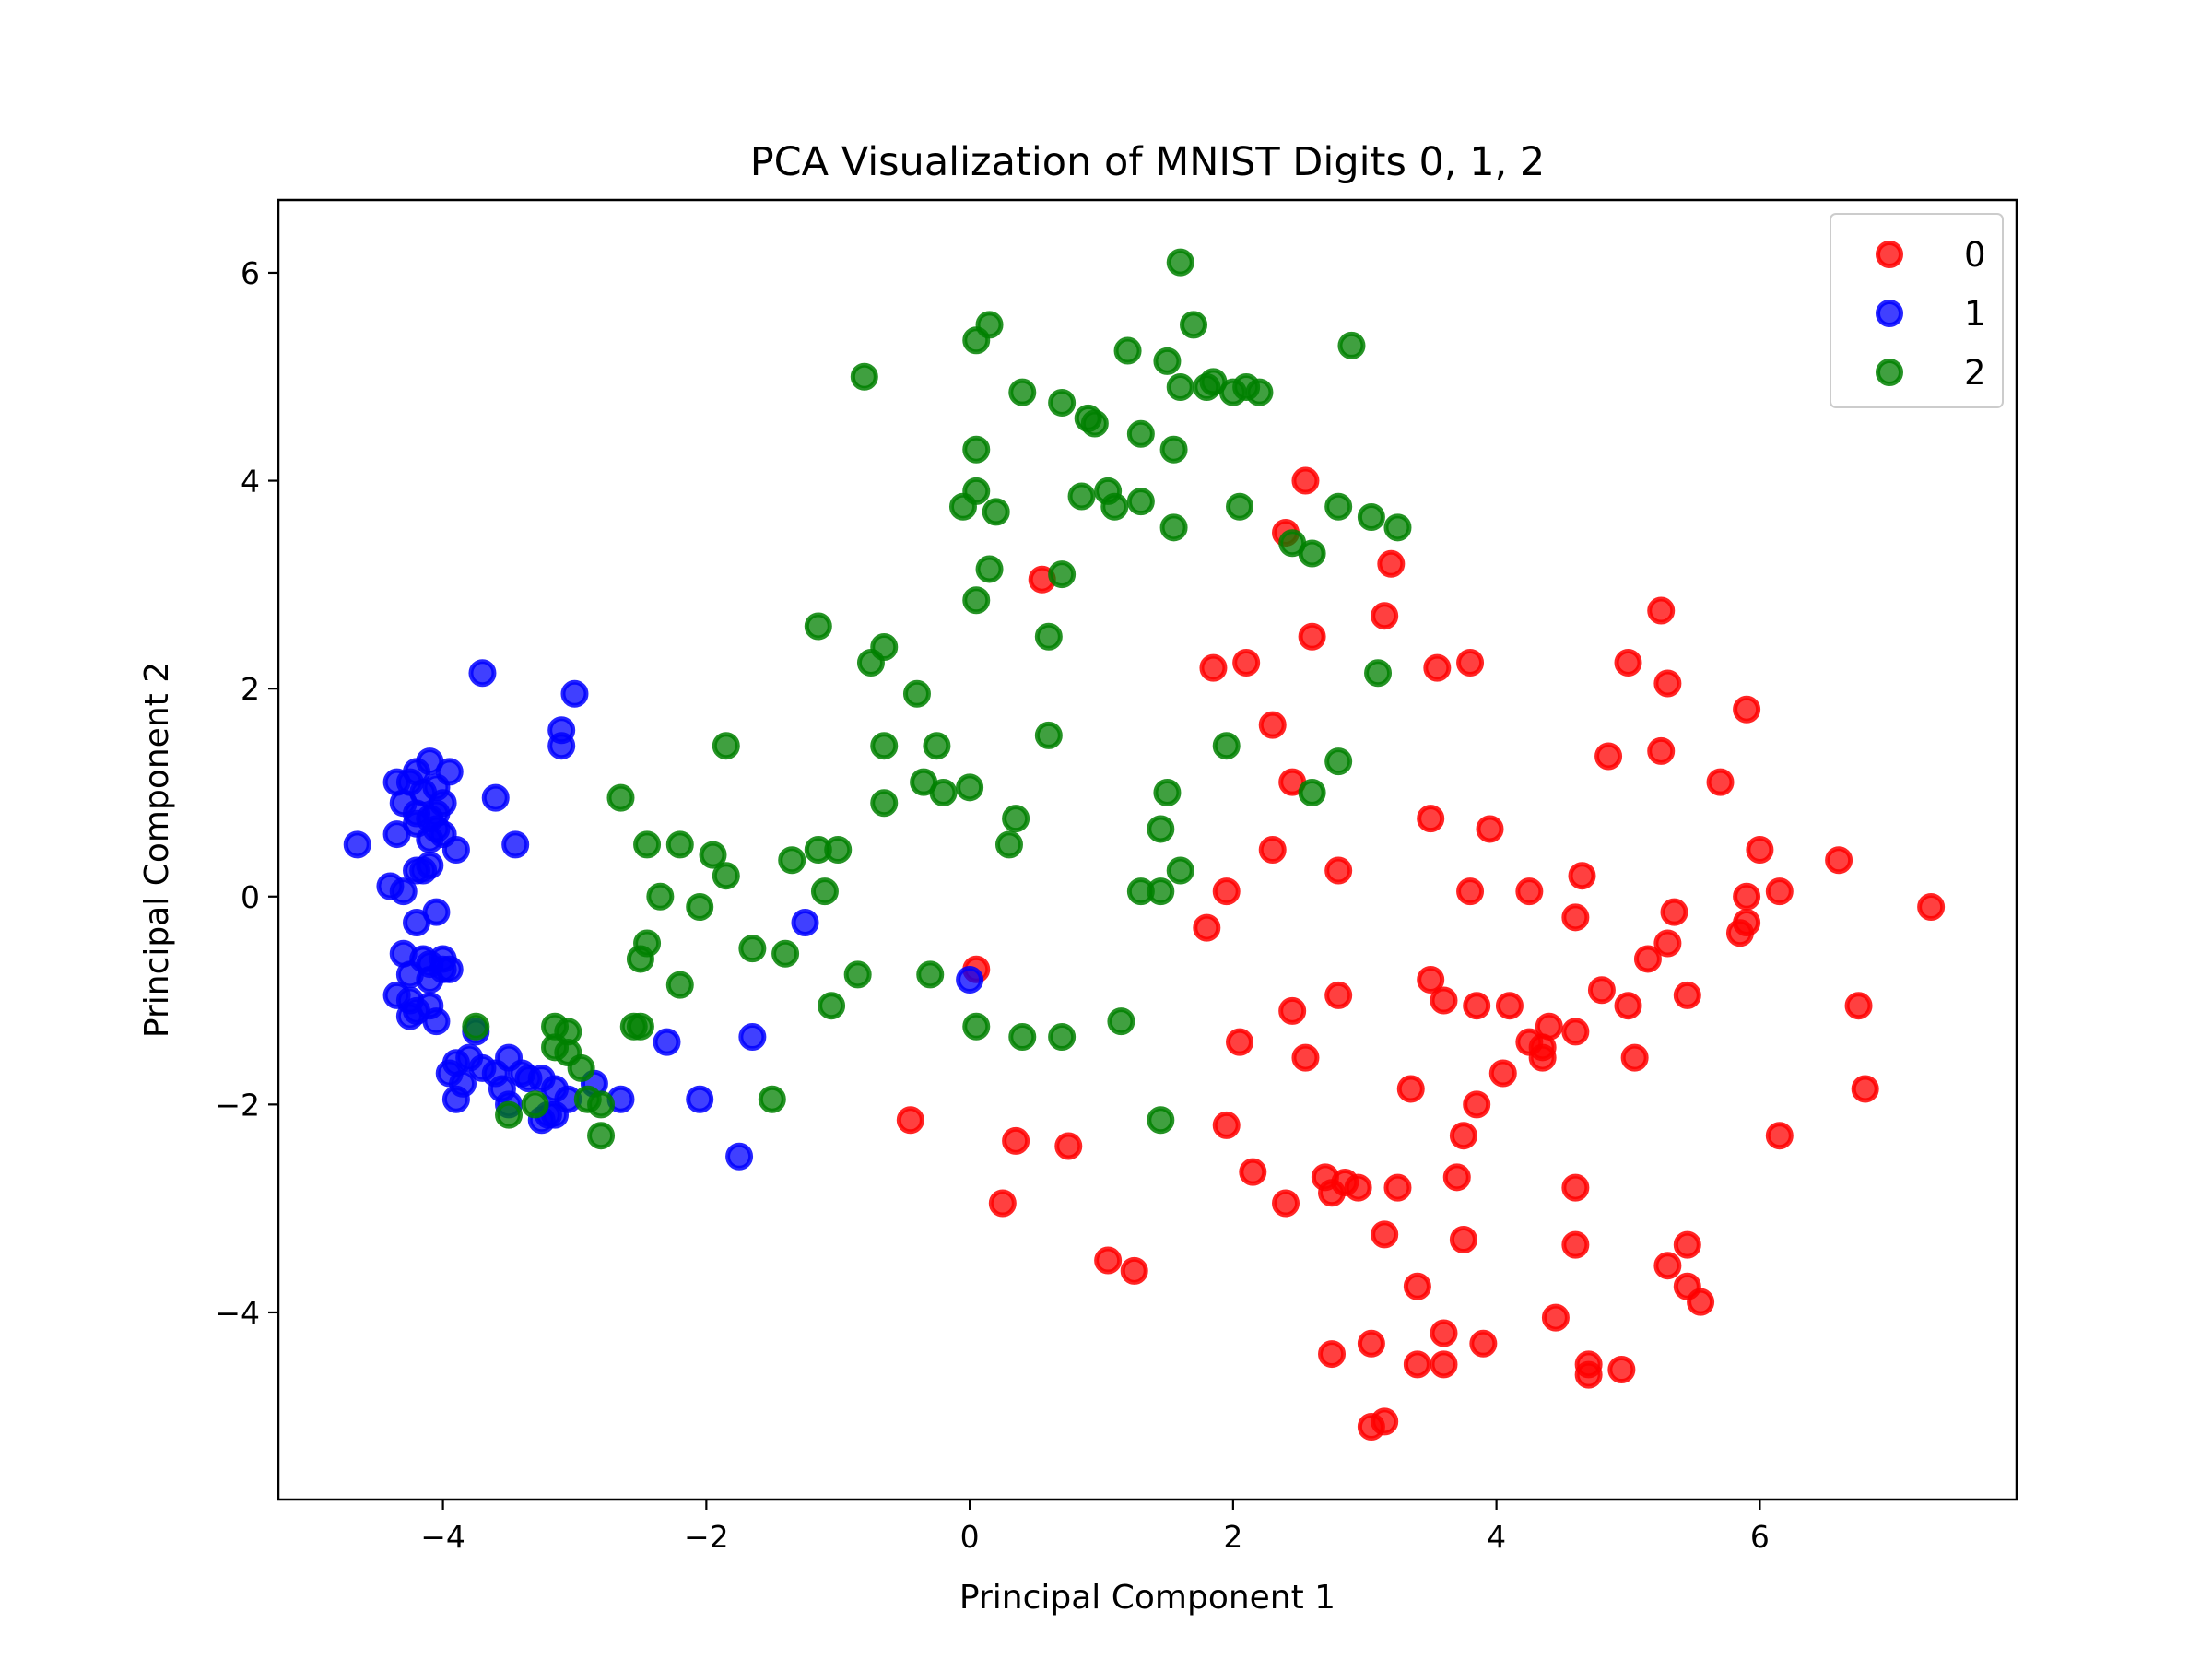 Image resolution: width=2212 pixels, height=1659 pixels. Describe the element at coordinates (237, 1313) in the screenshot. I see `y-tick-label: −4` at that location.